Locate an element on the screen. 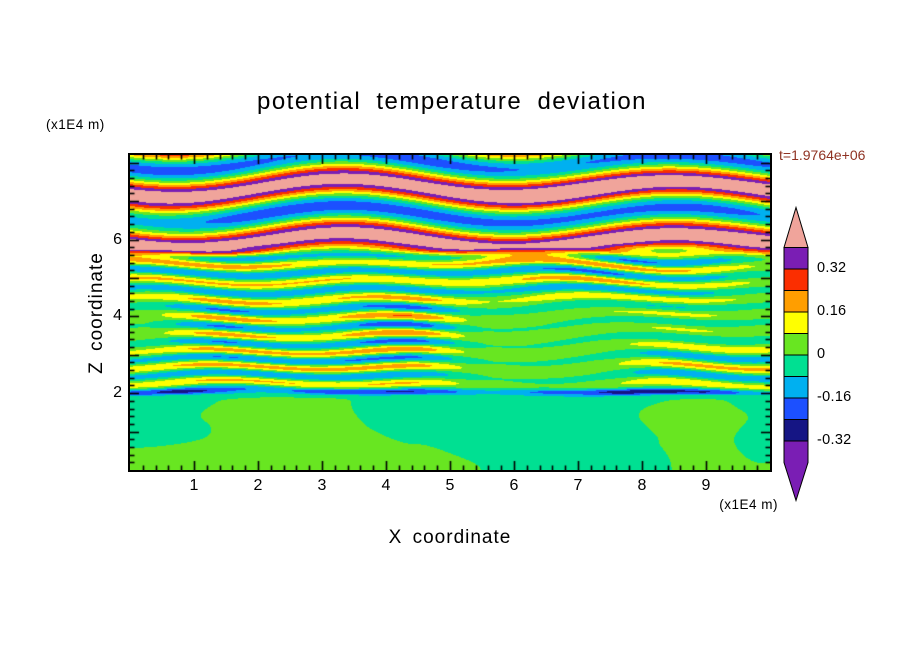 This screenshot has width=904, height=654. colorbar-high-spike is located at coordinates (796, 226).